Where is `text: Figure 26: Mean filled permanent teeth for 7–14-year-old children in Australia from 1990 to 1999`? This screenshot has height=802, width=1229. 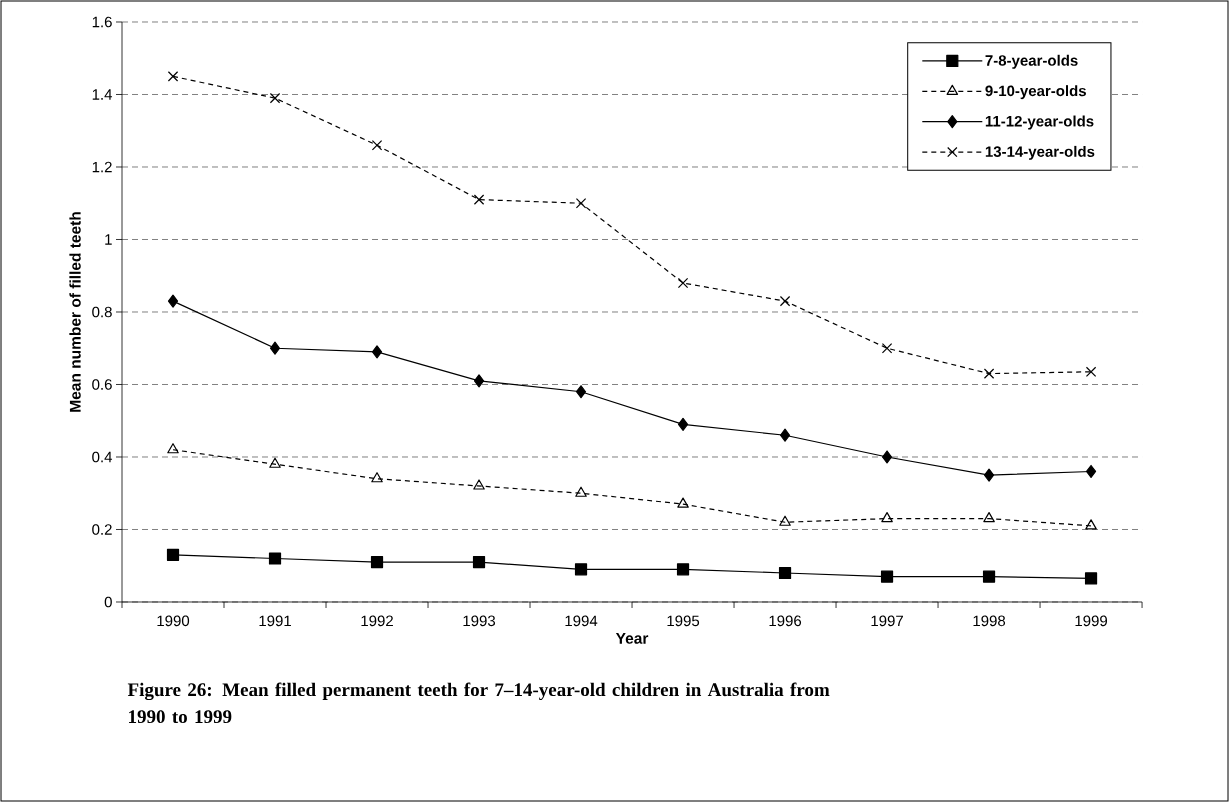 text: Figure 26: Mean filled permanent teeth for 7–14-year-old children in Australia from 1990 to 1999 is located at coordinates (478, 703).